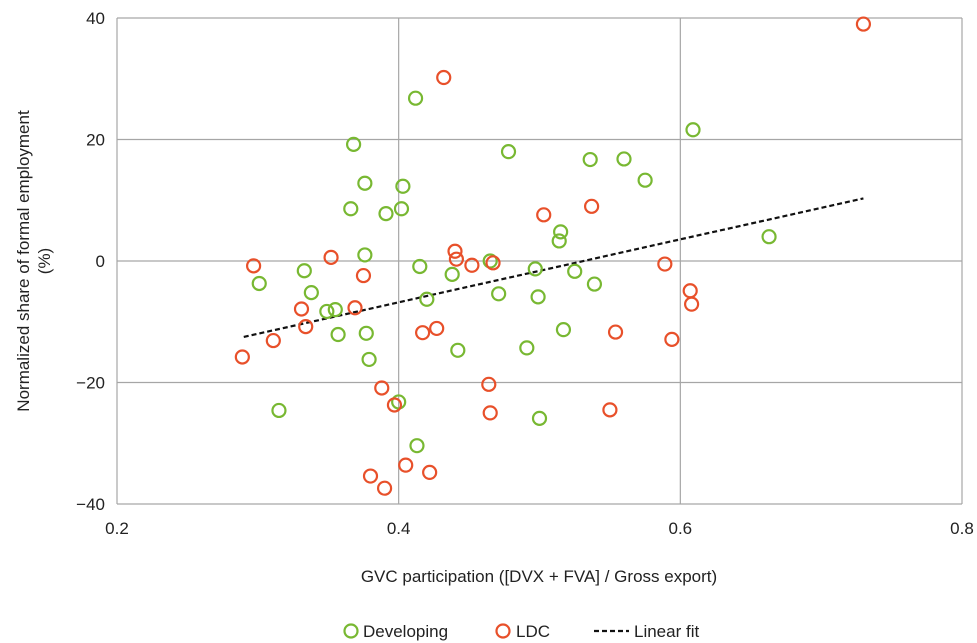 This screenshot has width=977, height=643. What do you see at coordinates (90, 383) in the screenshot?
I see `y-tick-label: −20` at bounding box center [90, 383].